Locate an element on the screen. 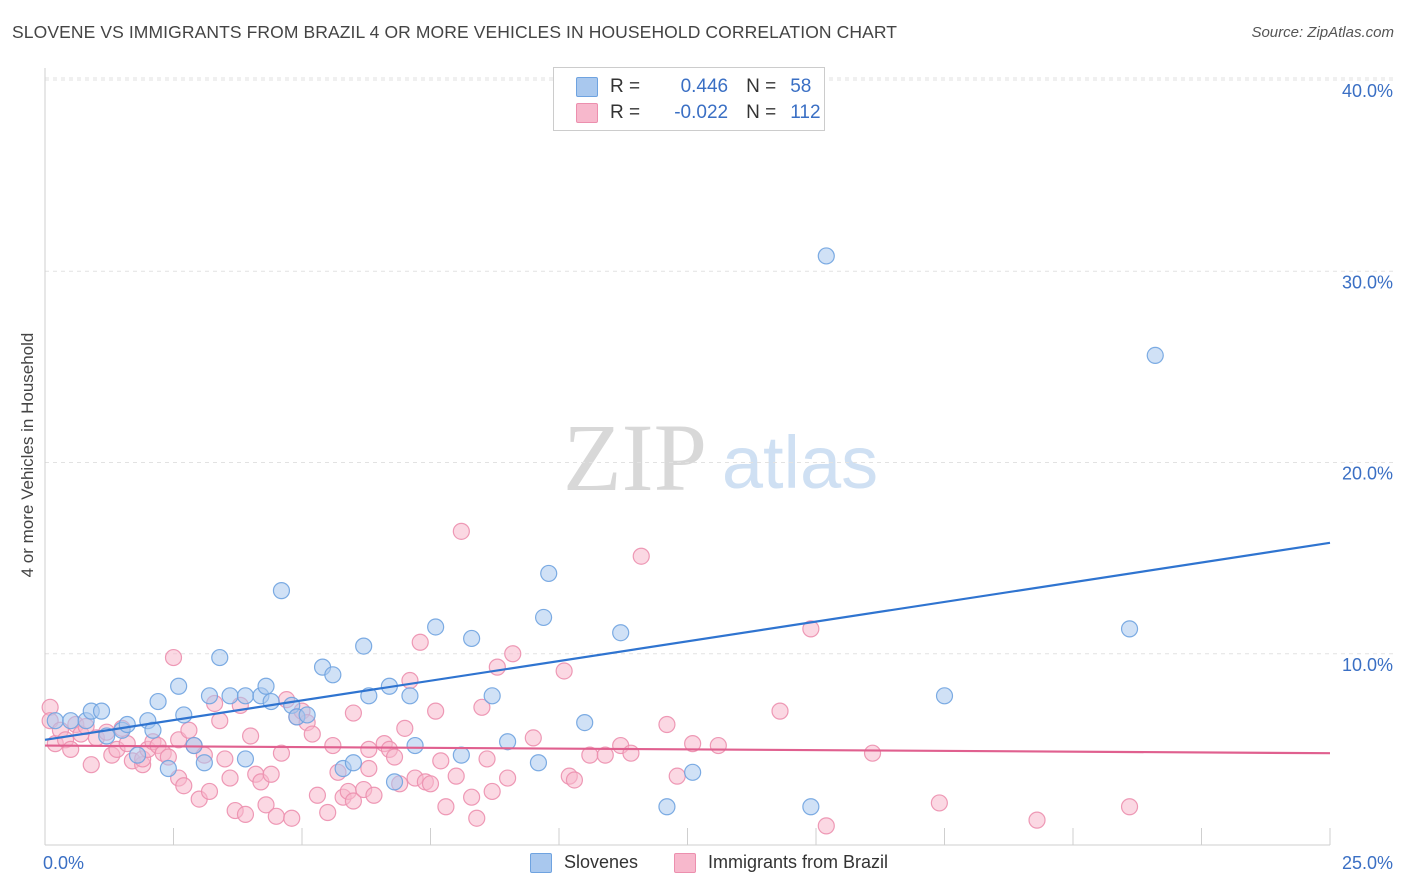 This screenshot has height=892, width=1406. trend-line-brazil is located at coordinates (687, 749).